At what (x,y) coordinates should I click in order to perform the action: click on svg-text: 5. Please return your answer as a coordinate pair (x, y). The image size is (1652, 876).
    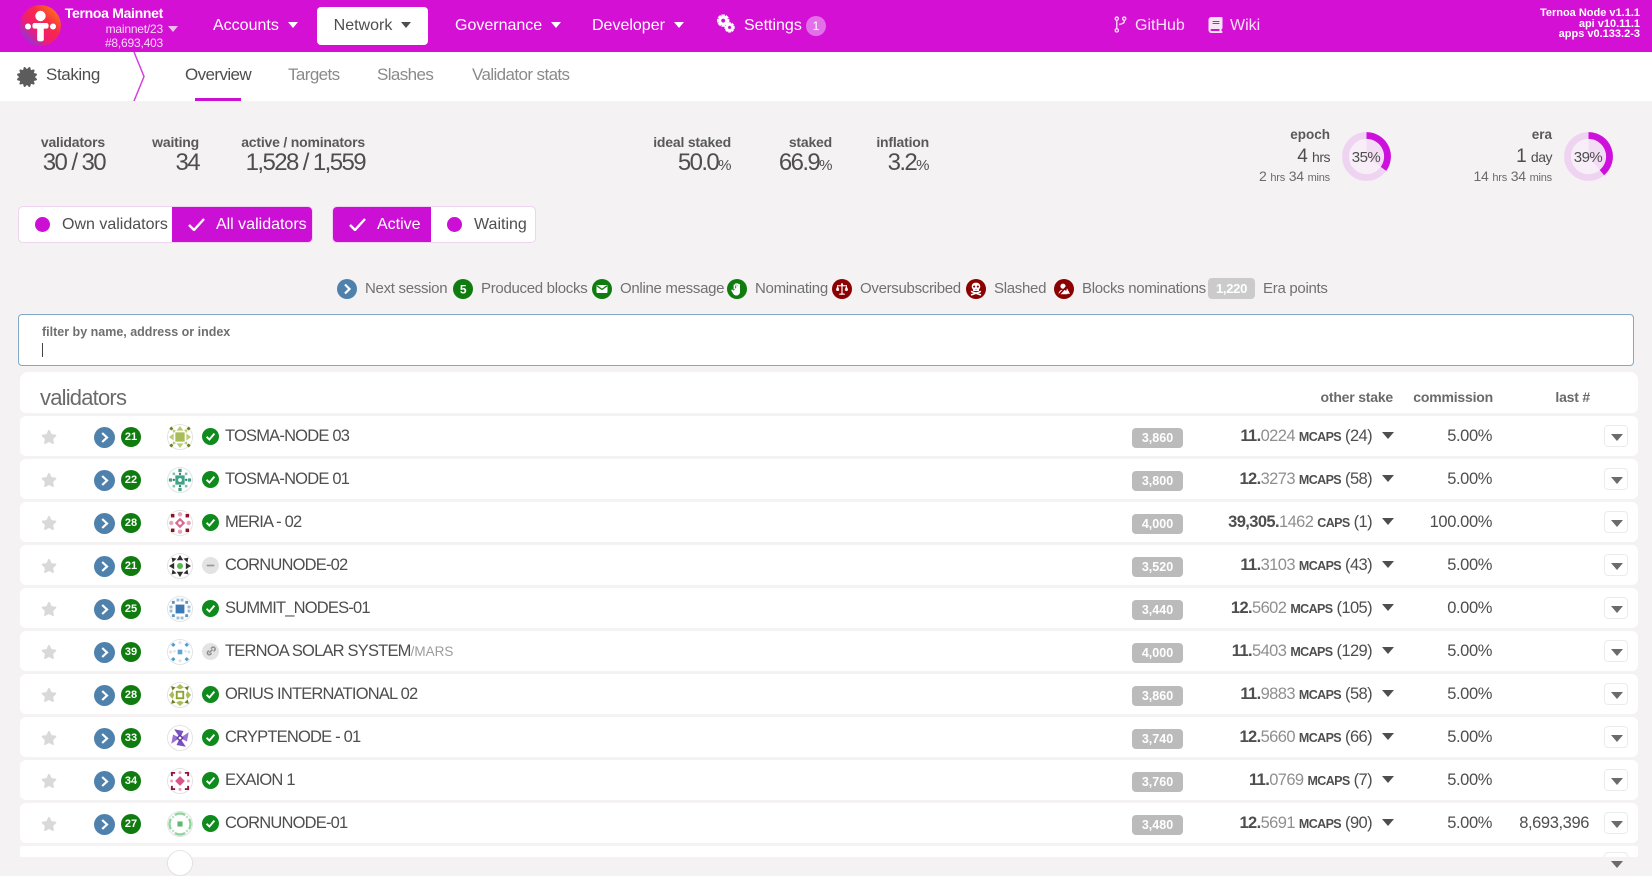
    Looking at the image, I should click on (463, 289).